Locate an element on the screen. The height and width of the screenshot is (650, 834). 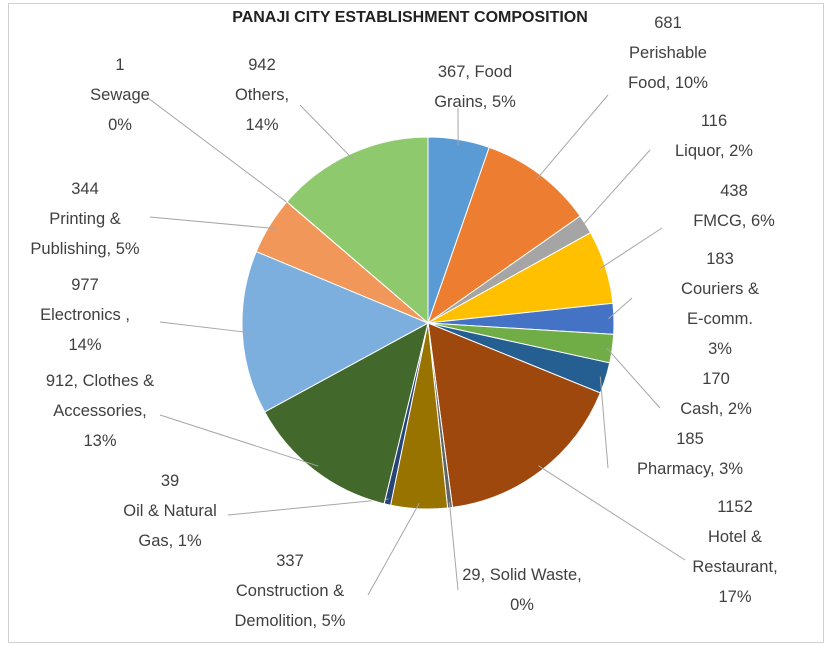
data-label: 183 Couriers & E-comm. 3% is located at coordinates (720, 304).